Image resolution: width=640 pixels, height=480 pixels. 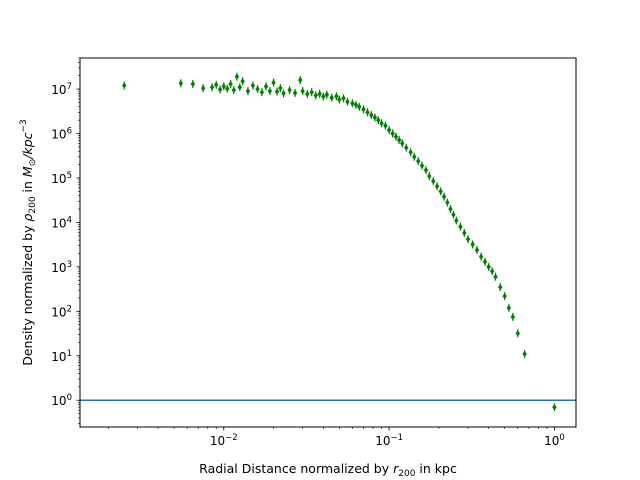 What do you see at coordinates (28, 242) in the screenshot?
I see `y-axis-label: Density normalized by ρ200 in M⊙/kpc−3` at bounding box center [28, 242].